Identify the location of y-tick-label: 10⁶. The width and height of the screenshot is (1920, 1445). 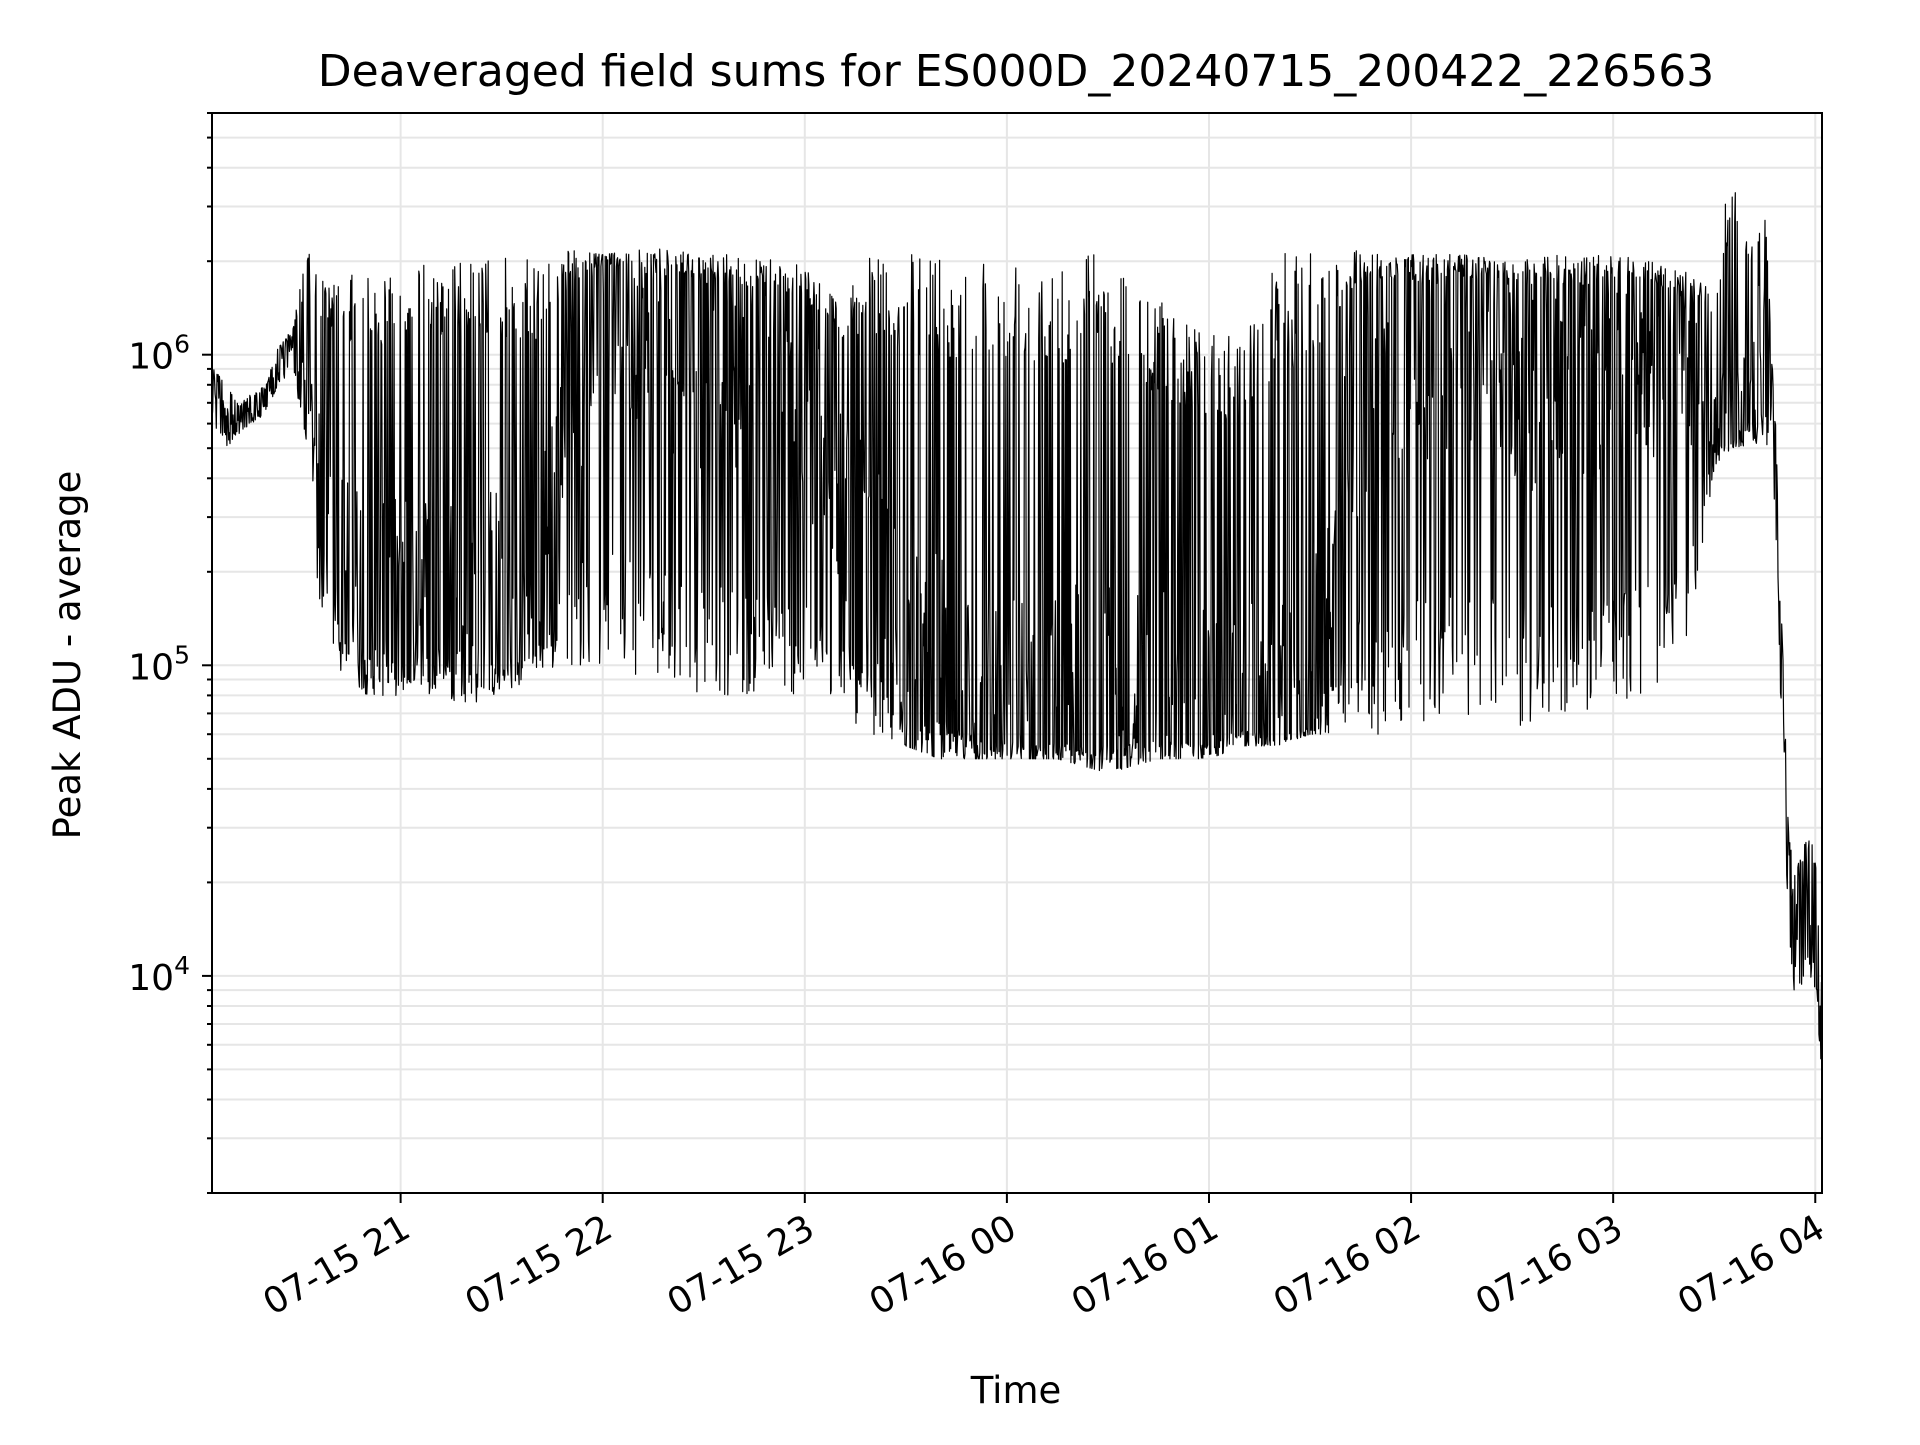
(159, 354).